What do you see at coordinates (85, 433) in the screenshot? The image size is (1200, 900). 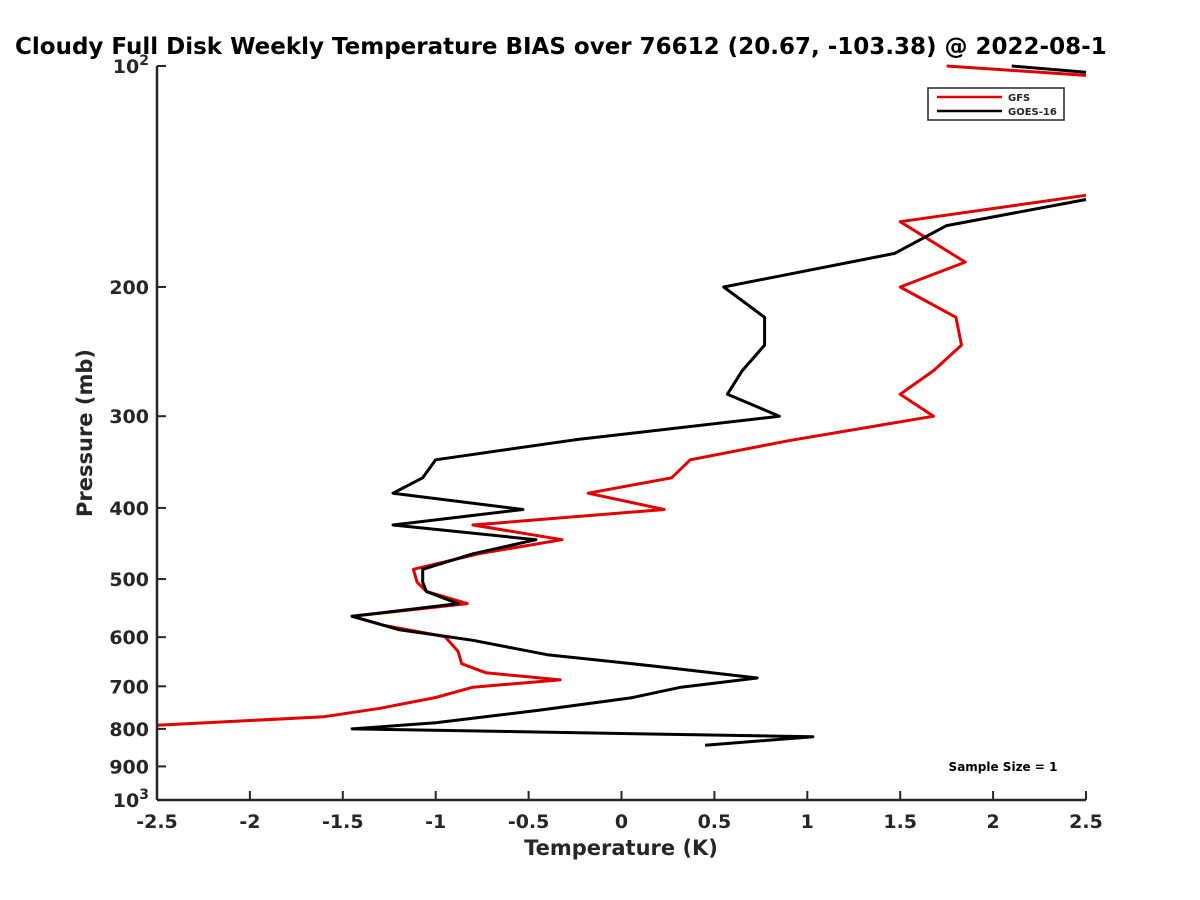 I see `y-axis-title: Pressure (mb)` at bounding box center [85, 433].